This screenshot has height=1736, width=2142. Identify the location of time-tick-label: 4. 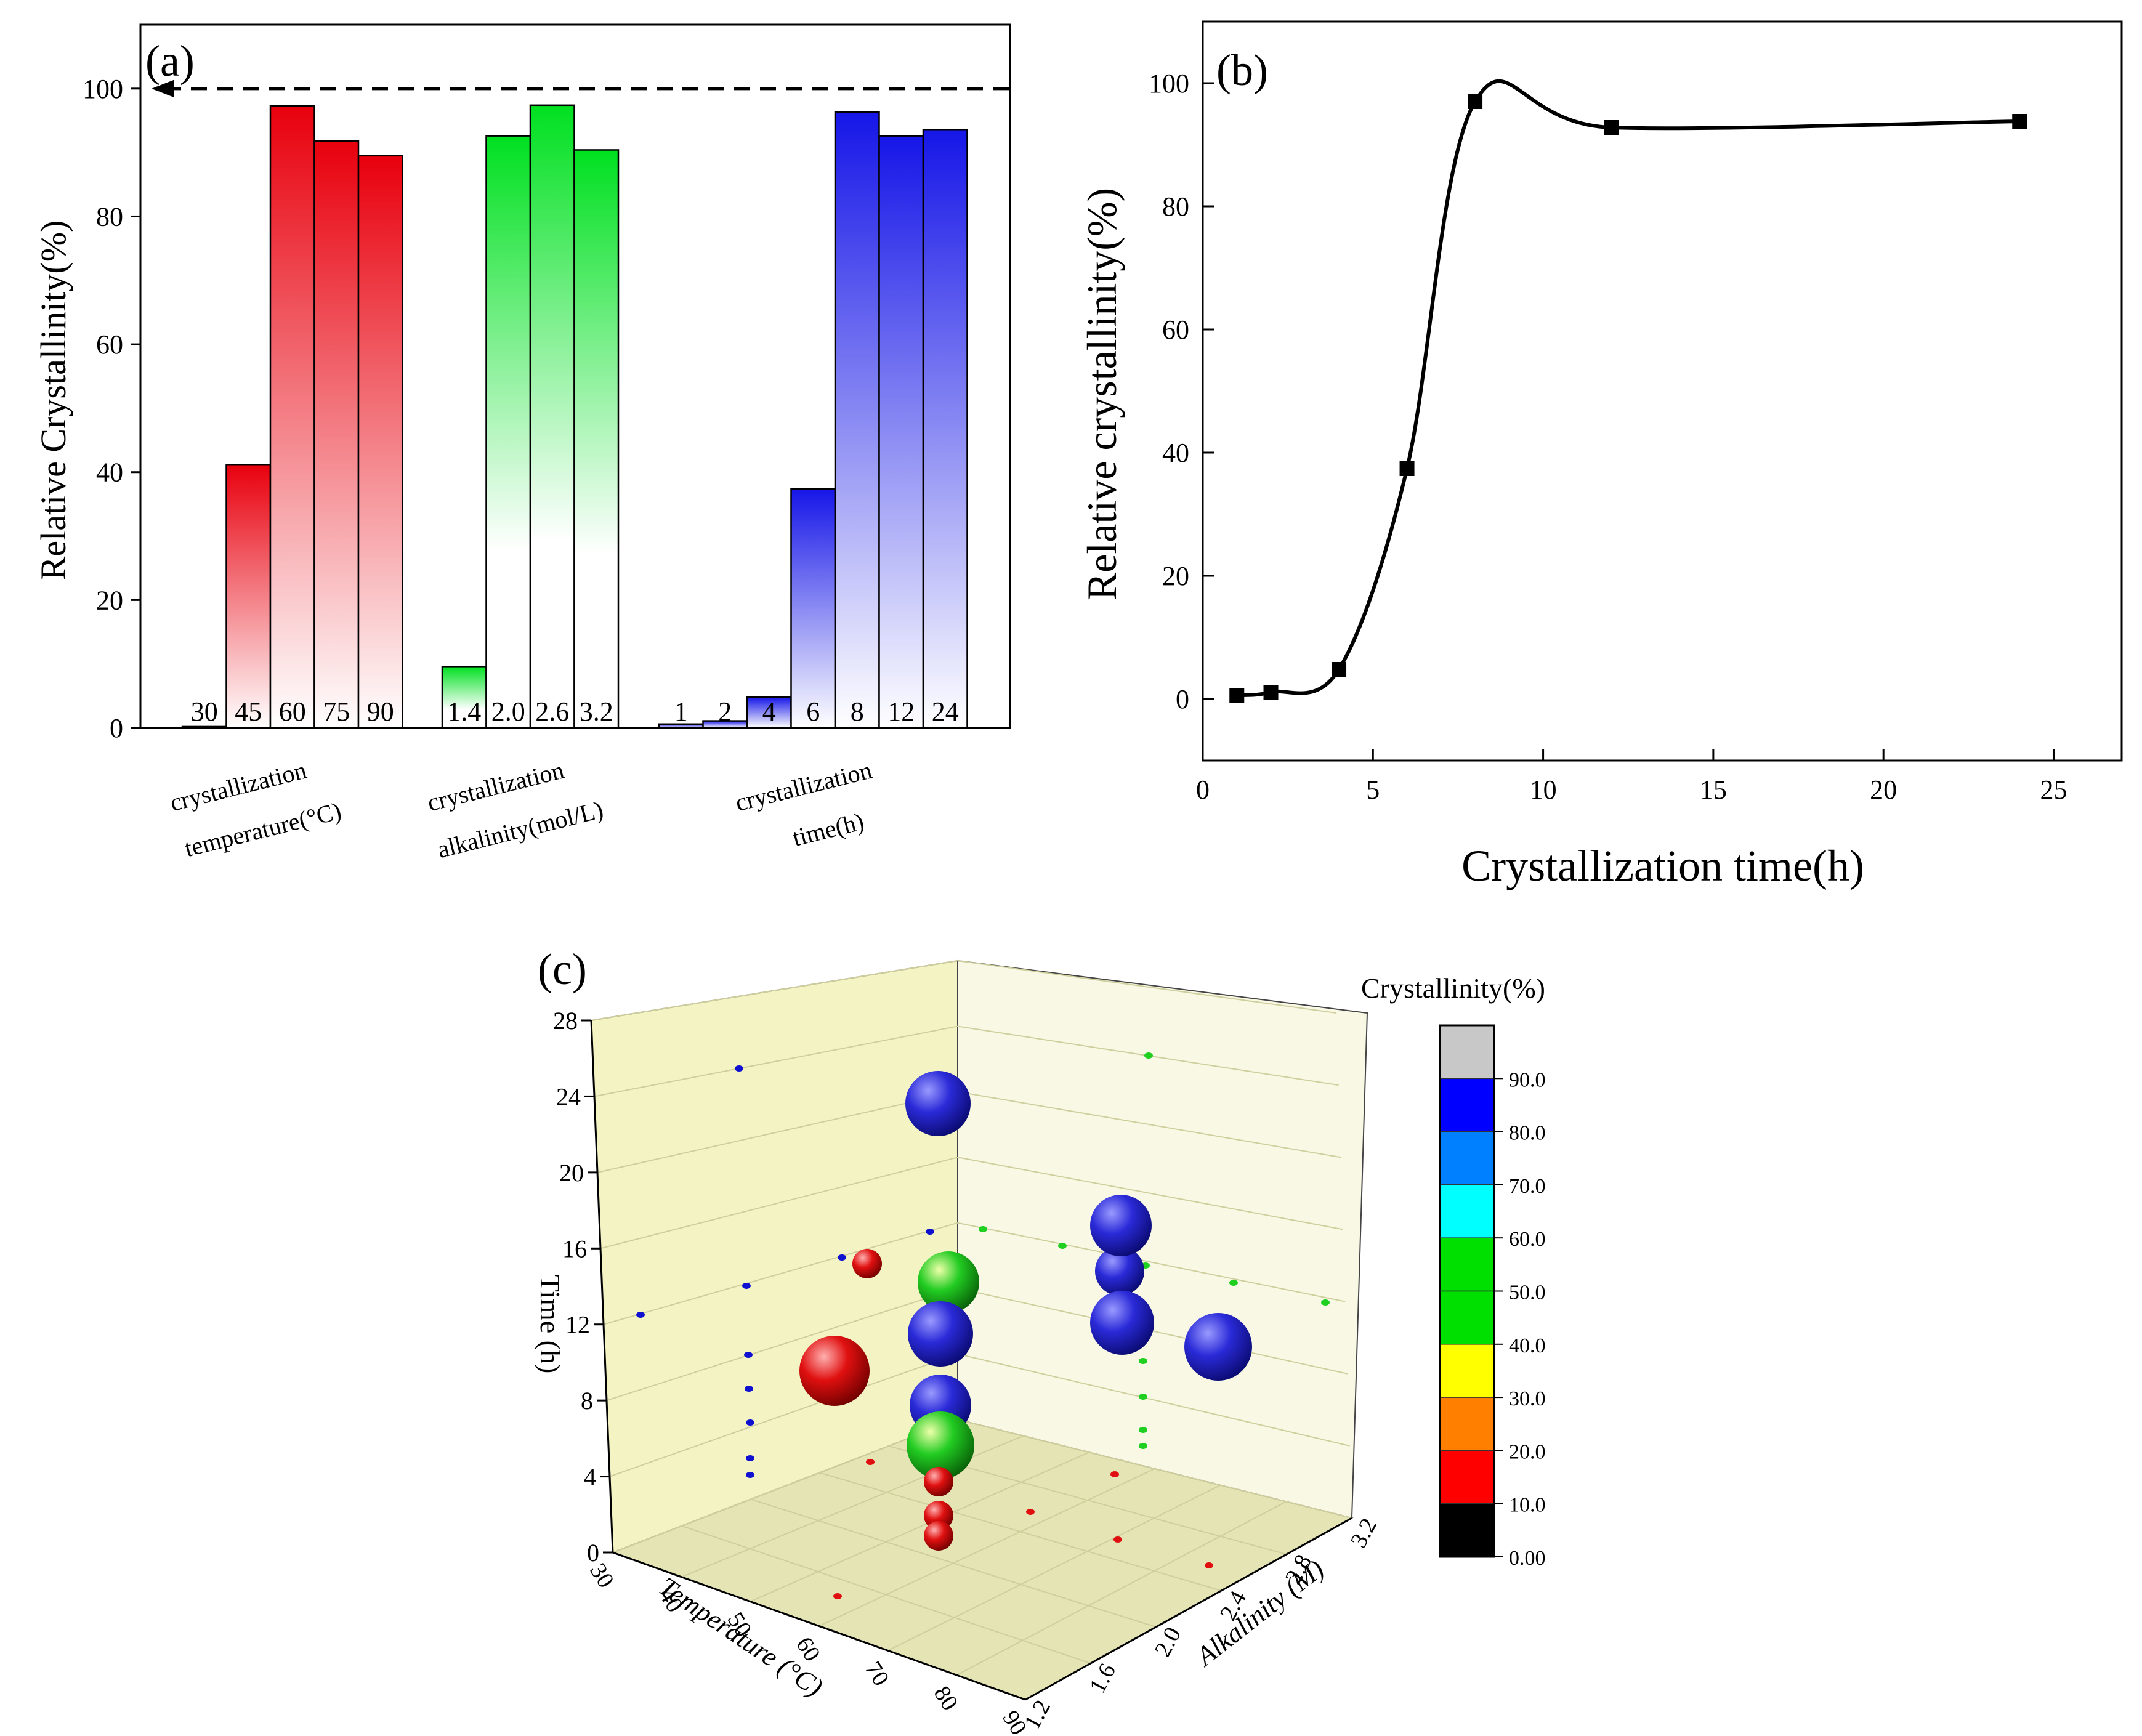
(590, 1477).